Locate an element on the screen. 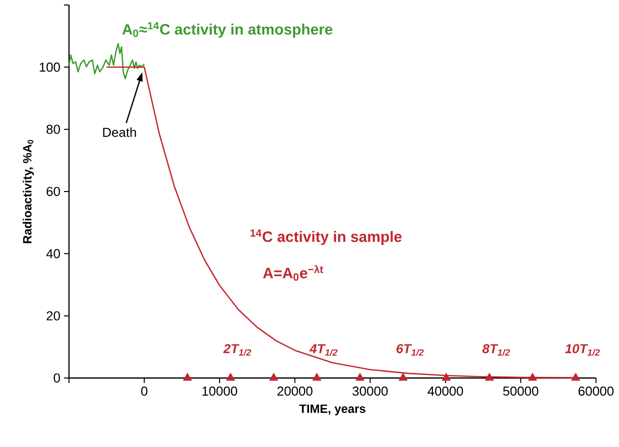 The width and height of the screenshot is (619, 447). annotation: 8T$_{1/2}$ is located at coordinates (496, 350).